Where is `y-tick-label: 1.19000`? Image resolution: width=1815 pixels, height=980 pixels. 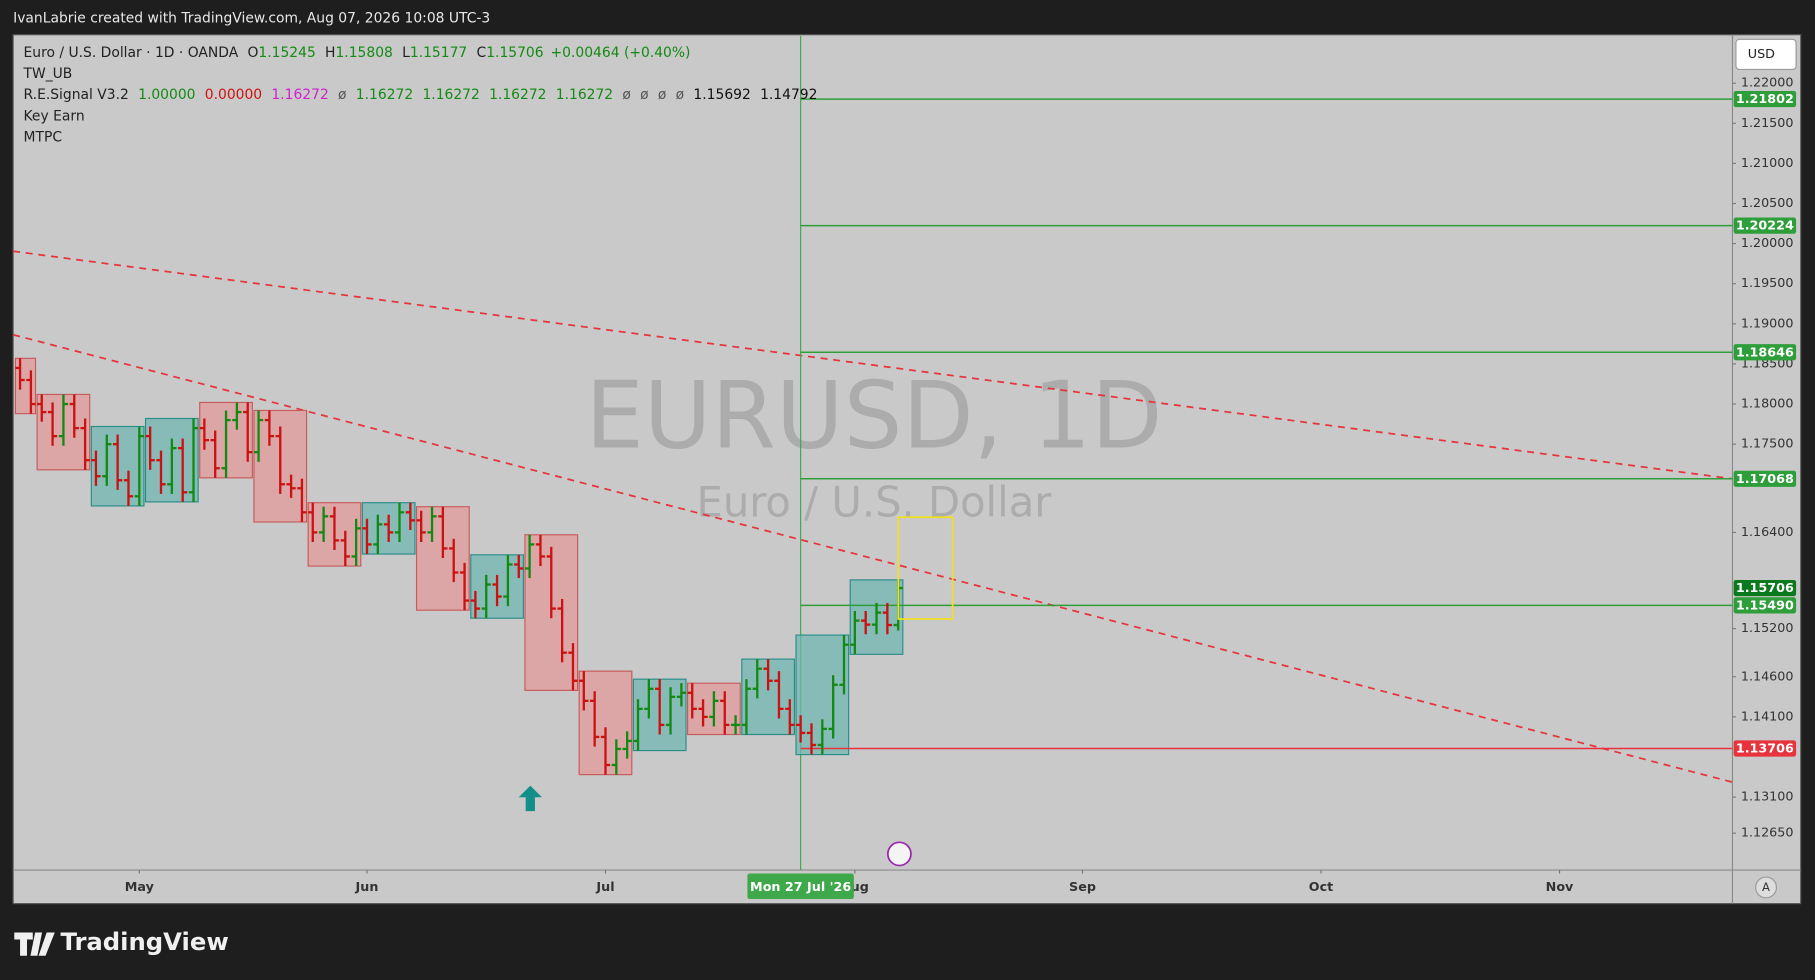
y-tick-label: 1.19000 is located at coordinates (1767, 322).